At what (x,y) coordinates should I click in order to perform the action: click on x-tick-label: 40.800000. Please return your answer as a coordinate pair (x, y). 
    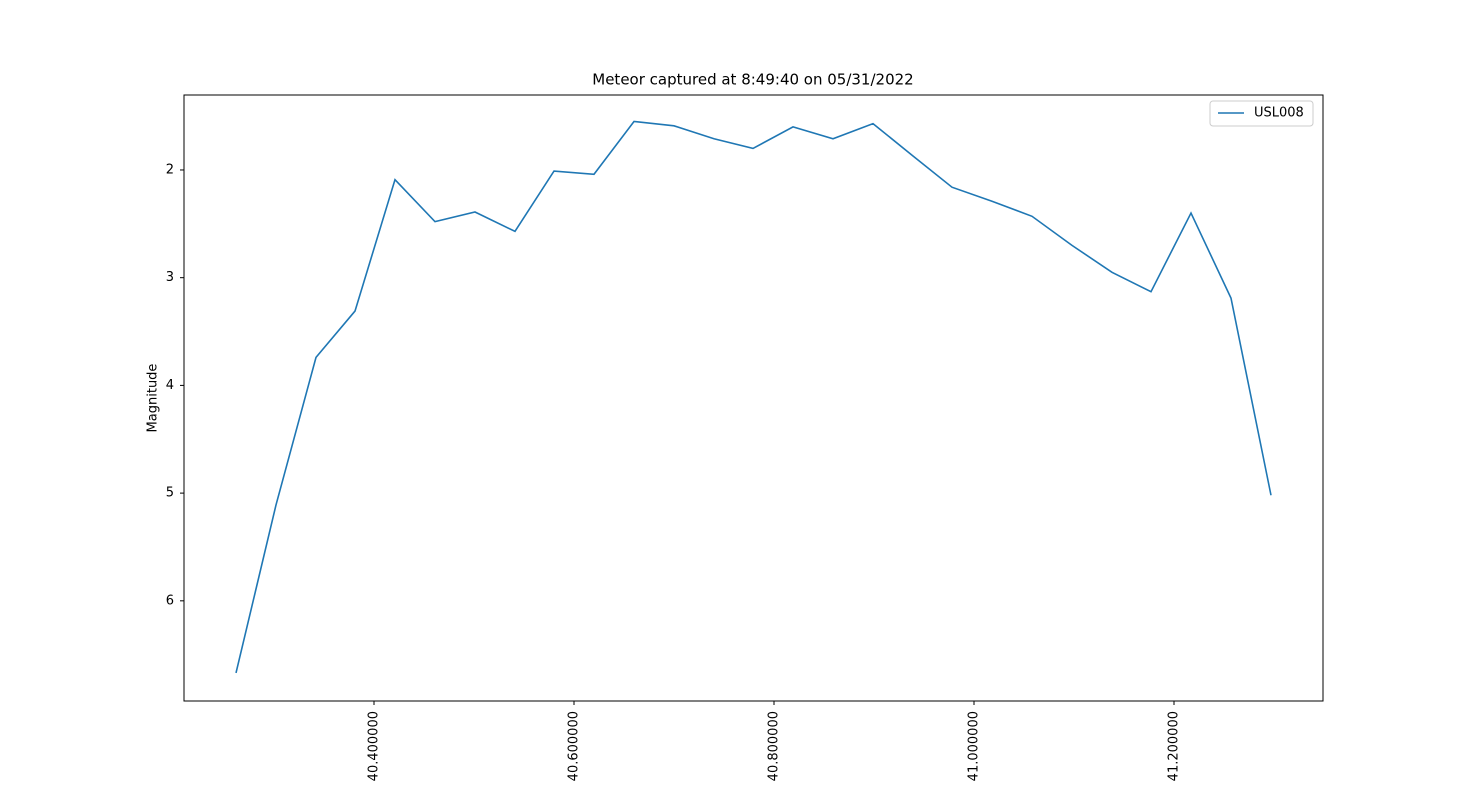
    Looking at the image, I should click on (774, 746).